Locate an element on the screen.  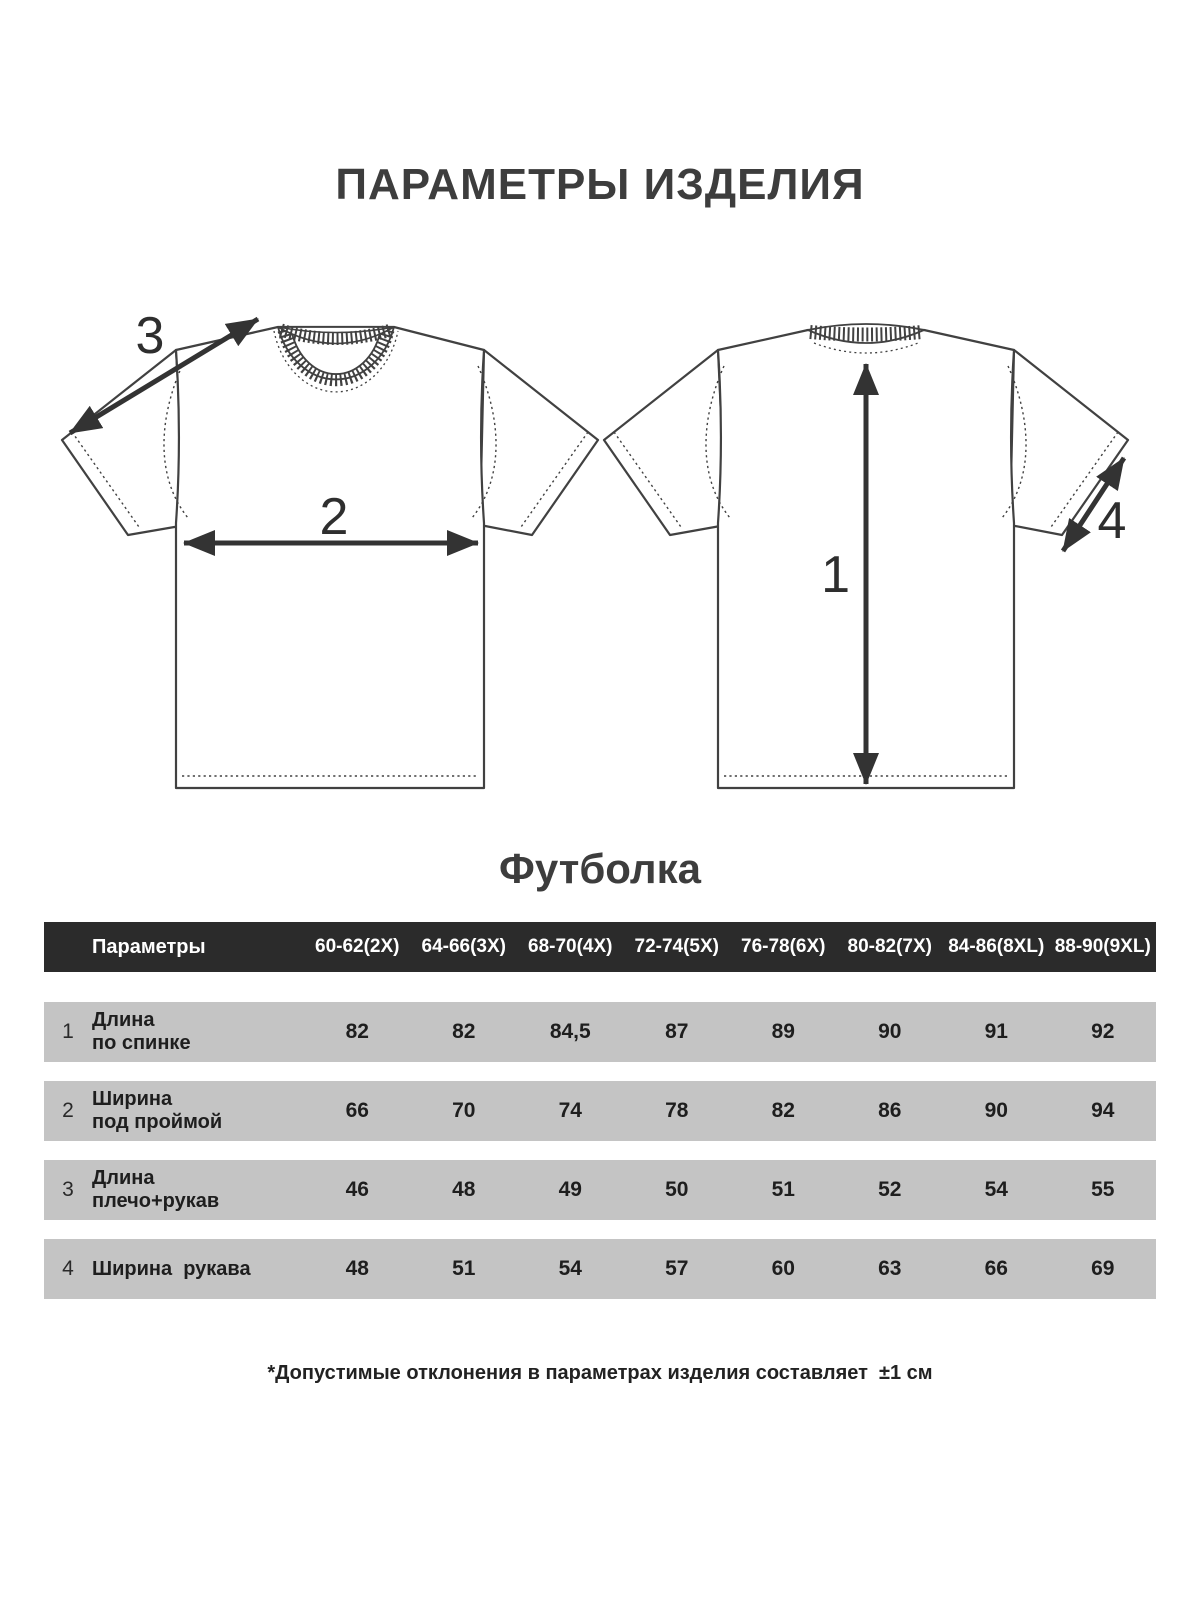
front-backneck-ribbing is located at coordinates (336, 334).